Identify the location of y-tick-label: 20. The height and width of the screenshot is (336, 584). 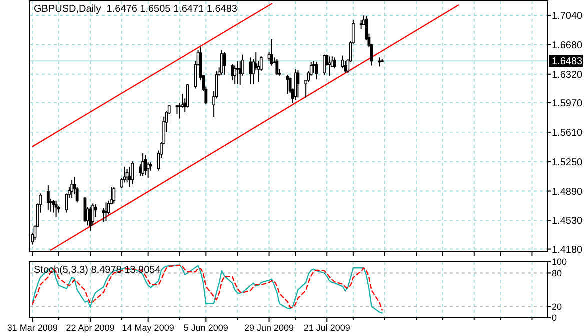
(557, 307).